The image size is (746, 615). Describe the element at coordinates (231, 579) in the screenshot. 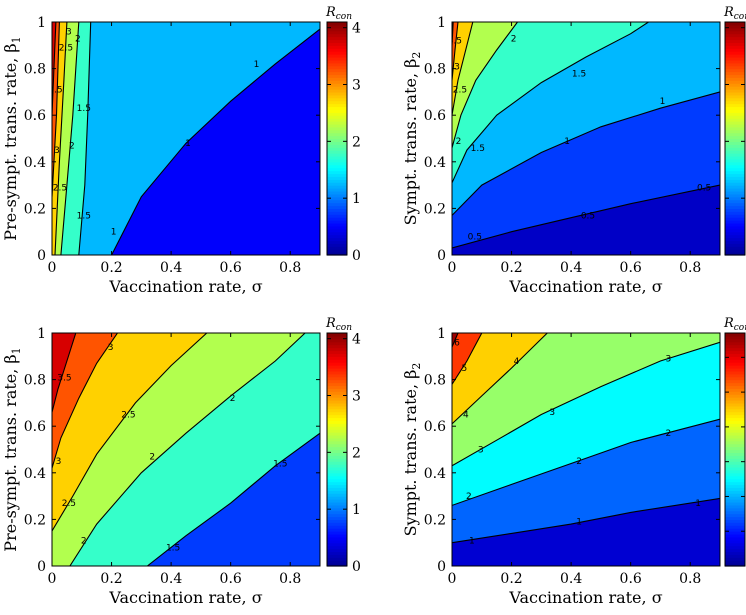

I see `x-tick-label: 0.6` at that location.